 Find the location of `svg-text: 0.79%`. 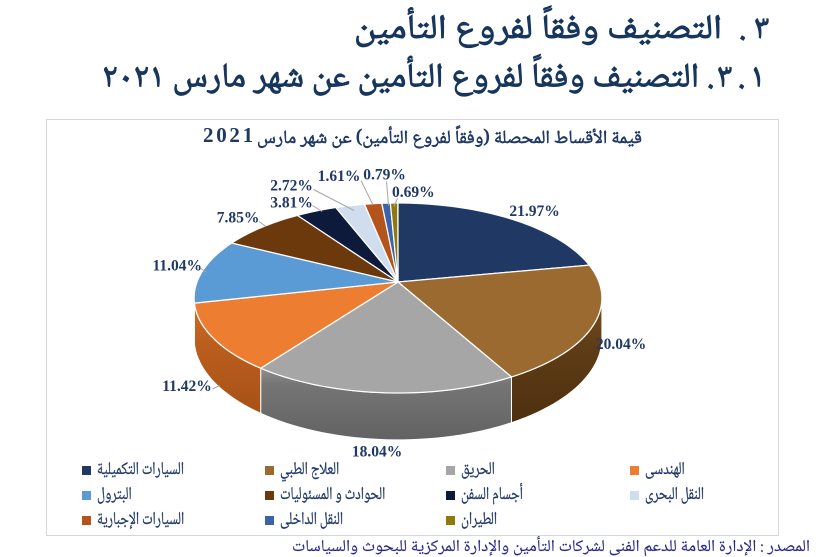

svg-text: 0.79% is located at coordinates (384, 175).